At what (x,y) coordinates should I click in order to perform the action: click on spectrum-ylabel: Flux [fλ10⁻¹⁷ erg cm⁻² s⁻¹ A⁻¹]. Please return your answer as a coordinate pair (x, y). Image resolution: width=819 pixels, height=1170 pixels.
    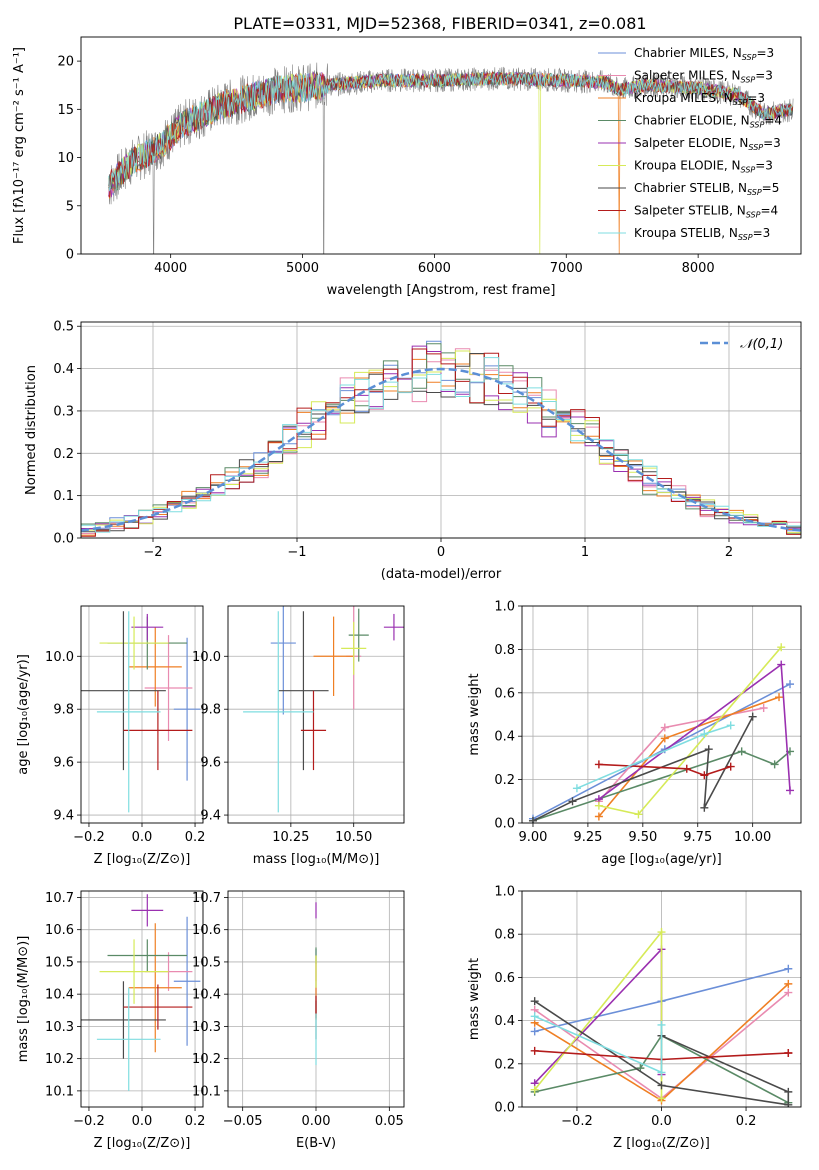
    Looking at the image, I should click on (19, 145).